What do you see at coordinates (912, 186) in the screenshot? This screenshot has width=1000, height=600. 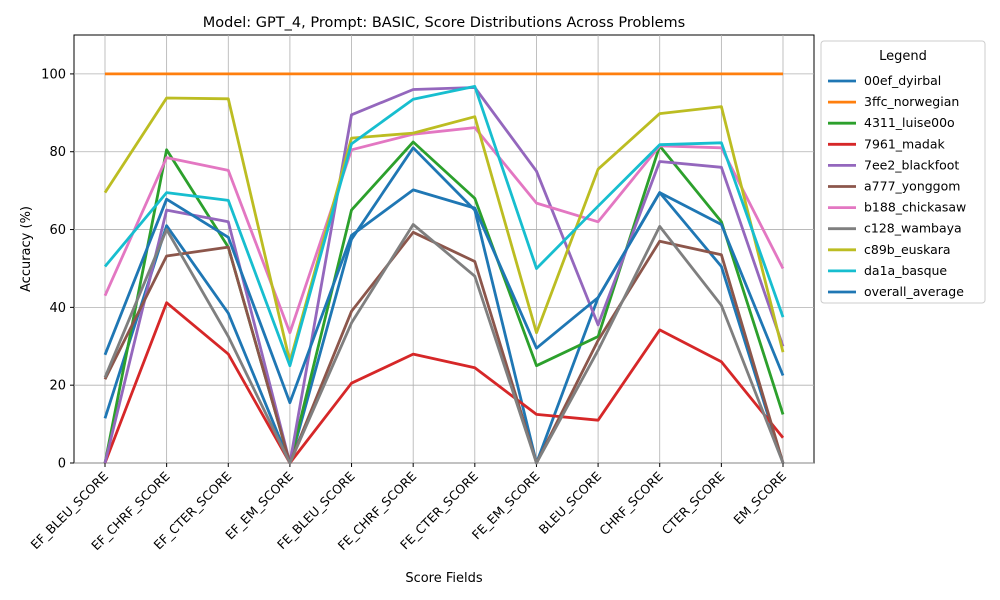 I see `legend-label-a777_yonggom: a777_yonggom` at bounding box center [912, 186].